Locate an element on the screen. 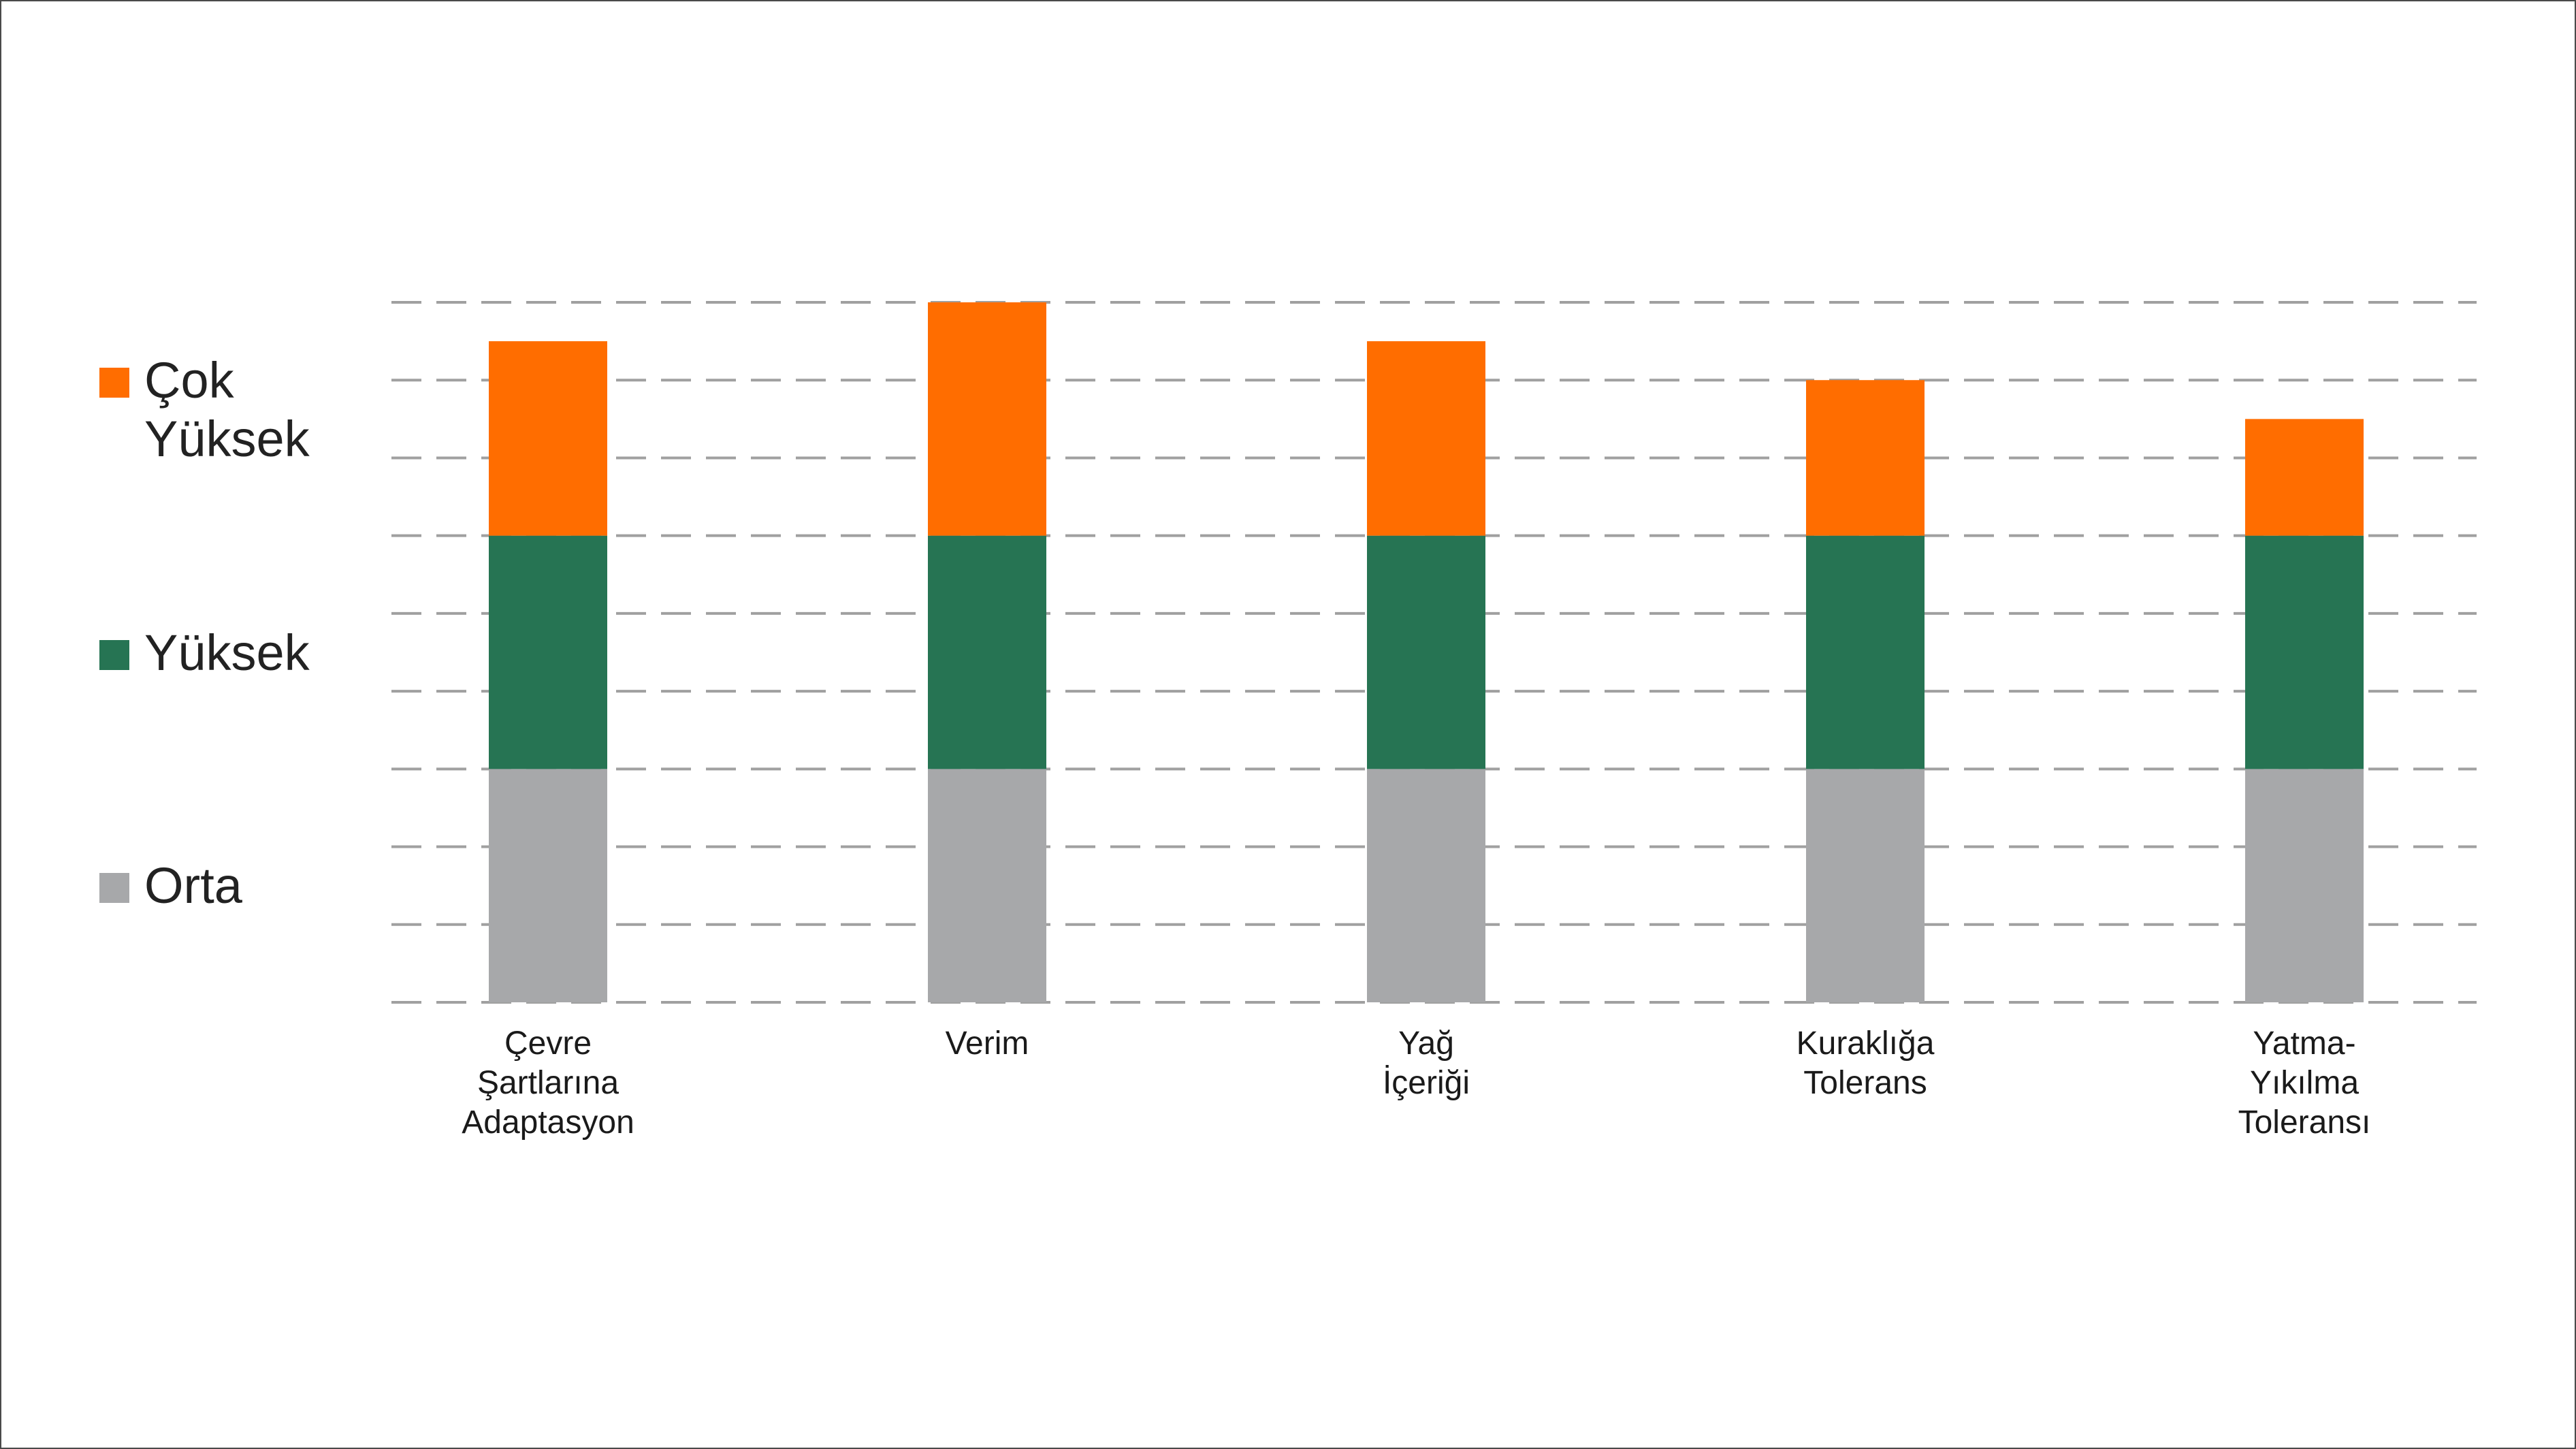 Image resolution: width=2576 pixels, height=1449 pixels. x-tick-label: Verim is located at coordinates (987, 1043).